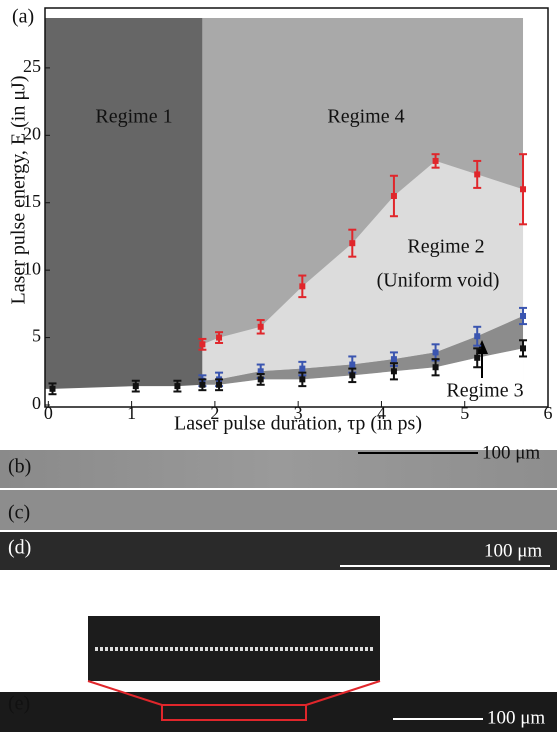  I want to click on y-tick-label: 5, so click(36, 336).